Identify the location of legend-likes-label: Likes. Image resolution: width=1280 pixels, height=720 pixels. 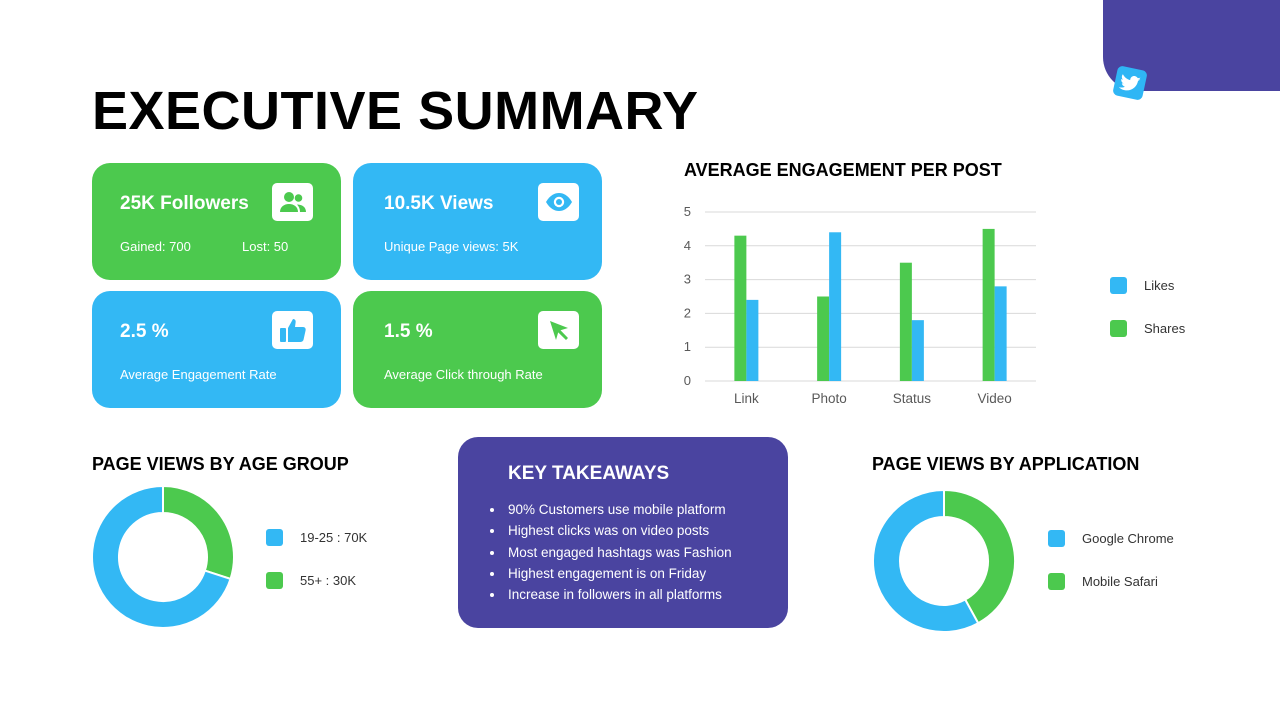
(1159, 285).